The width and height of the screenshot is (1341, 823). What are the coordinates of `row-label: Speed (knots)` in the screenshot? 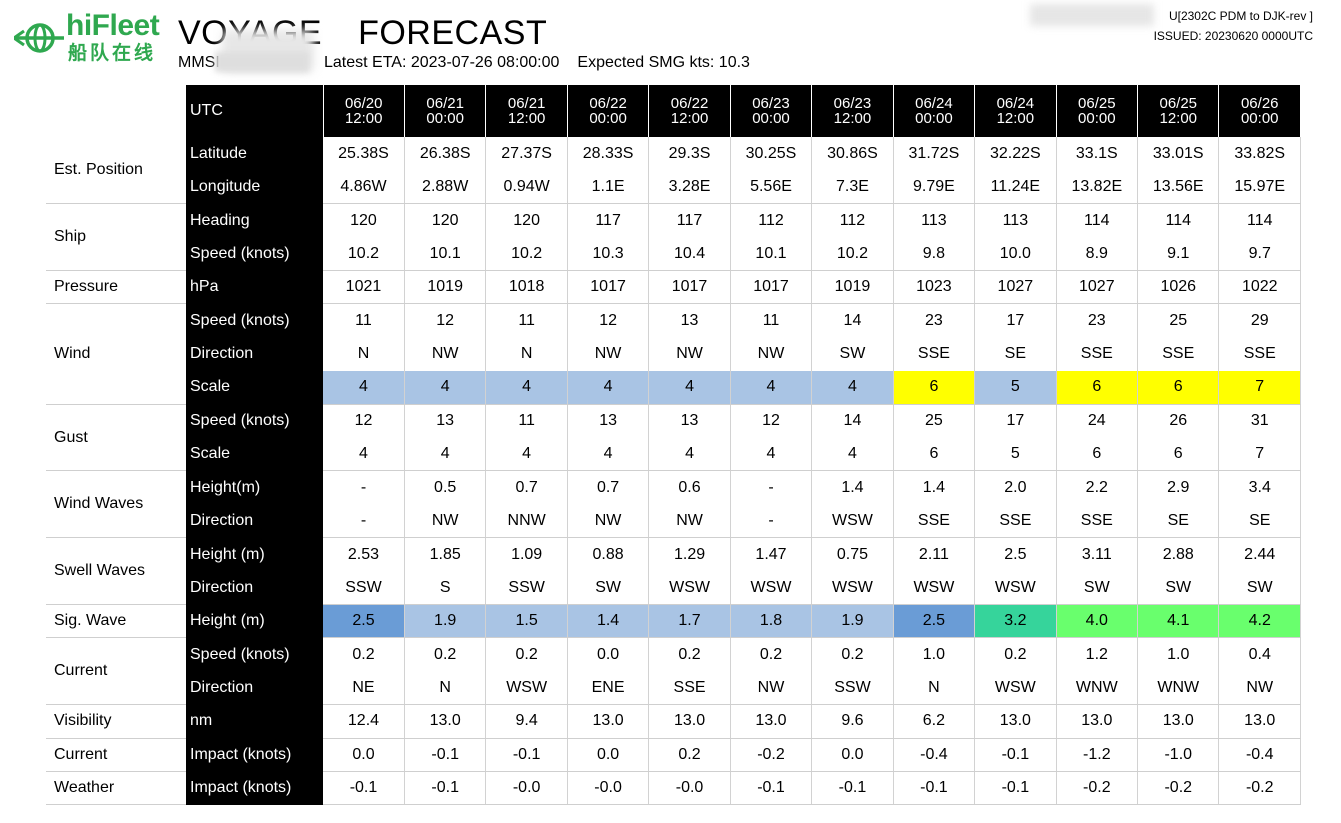 It's located at (254, 654).